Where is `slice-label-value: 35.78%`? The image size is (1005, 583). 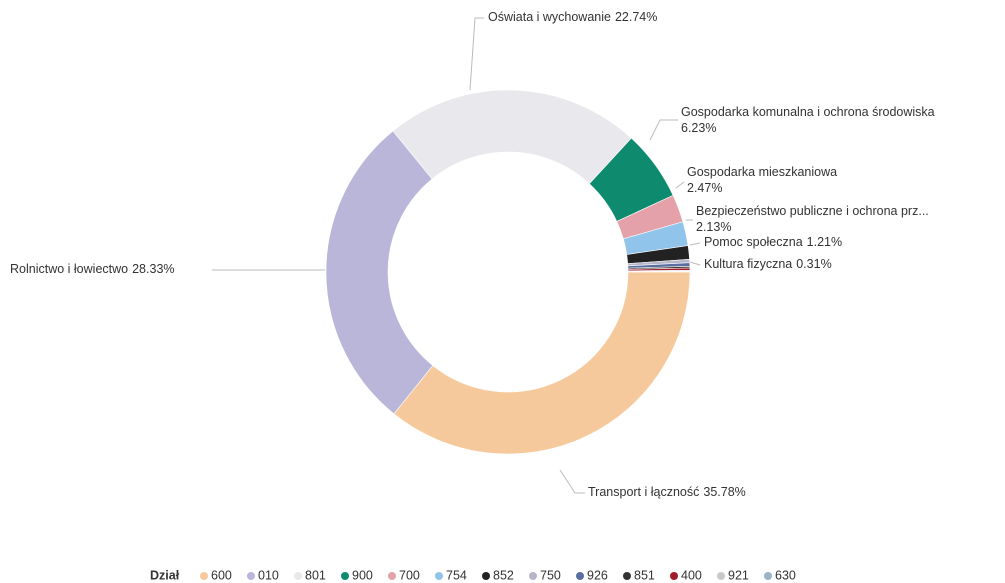
slice-label-value: 35.78% is located at coordinates (724, 492).